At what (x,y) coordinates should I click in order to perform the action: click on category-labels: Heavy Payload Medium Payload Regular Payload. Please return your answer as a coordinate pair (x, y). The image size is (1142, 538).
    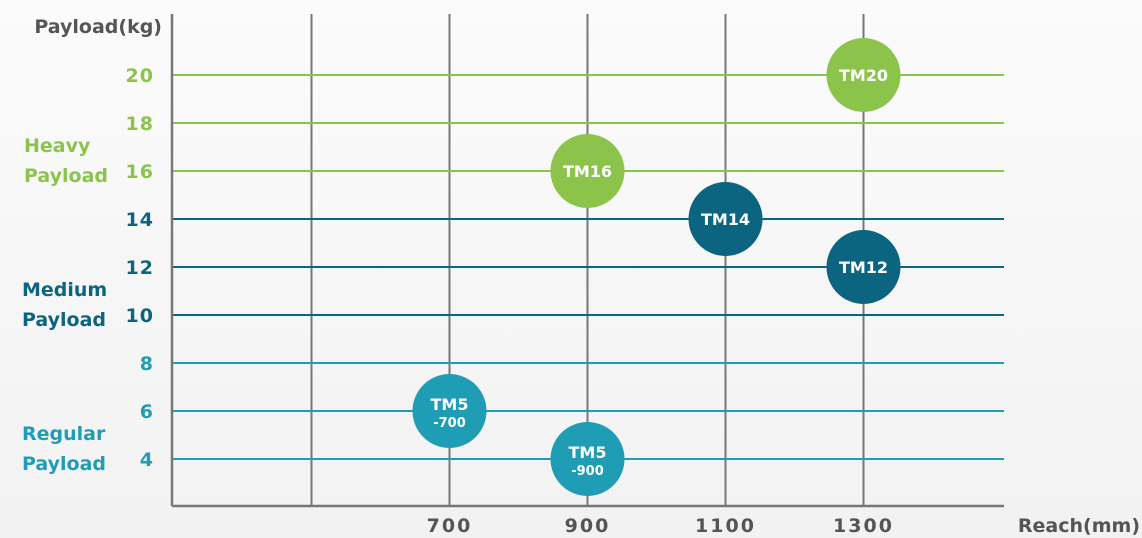
    Looking at the image, I should click on (65, 305).